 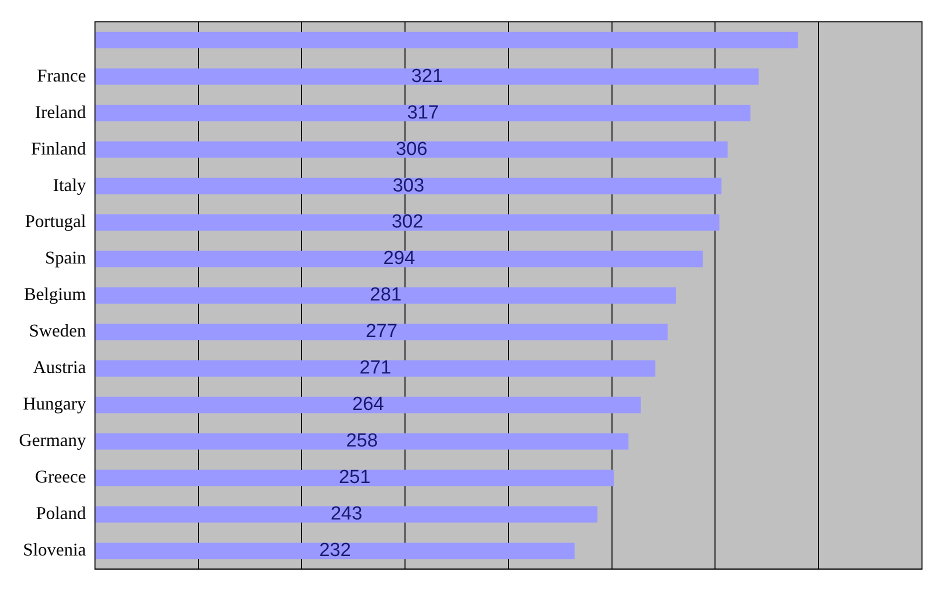 I want to click on data-label: 317, so click(x=423, y=113).